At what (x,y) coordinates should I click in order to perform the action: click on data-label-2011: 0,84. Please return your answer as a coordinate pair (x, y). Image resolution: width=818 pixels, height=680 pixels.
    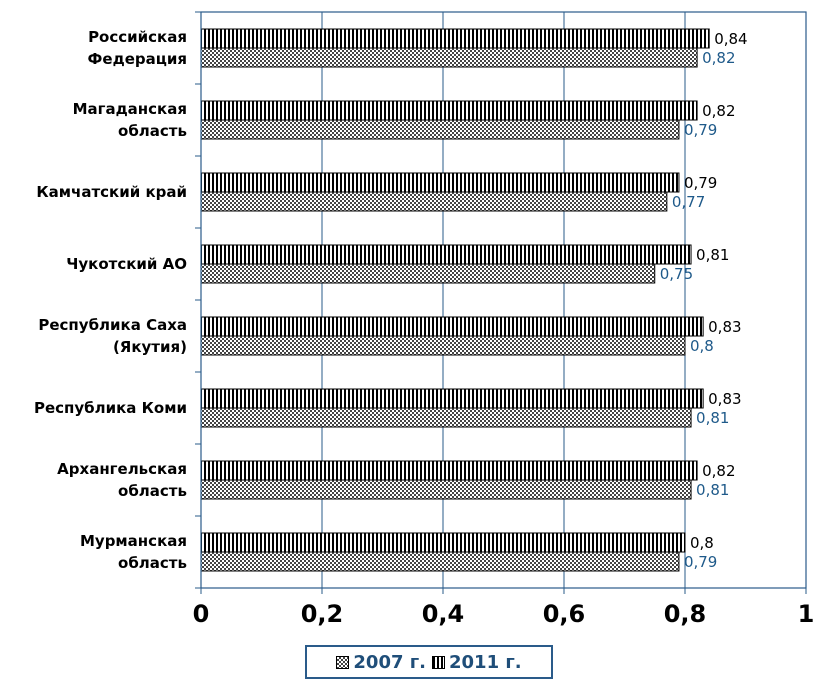
    Looking at the image, I should click on (730, 39).